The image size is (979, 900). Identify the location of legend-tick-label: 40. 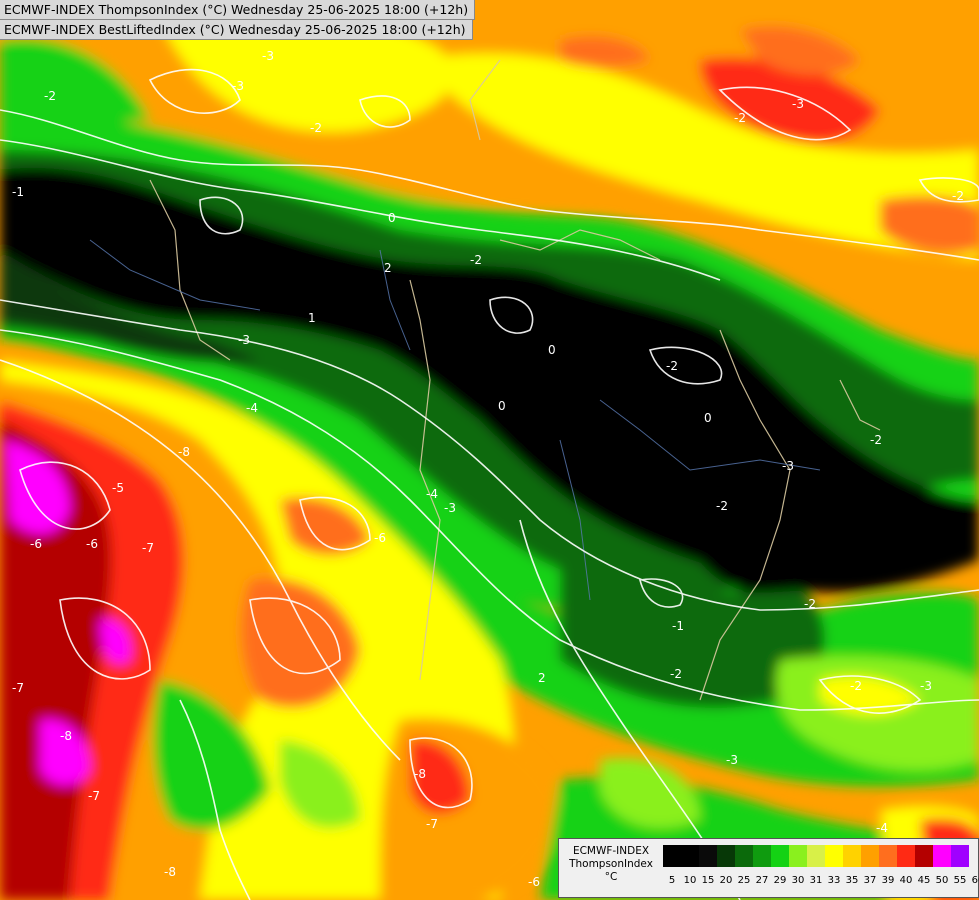
(906, 880).